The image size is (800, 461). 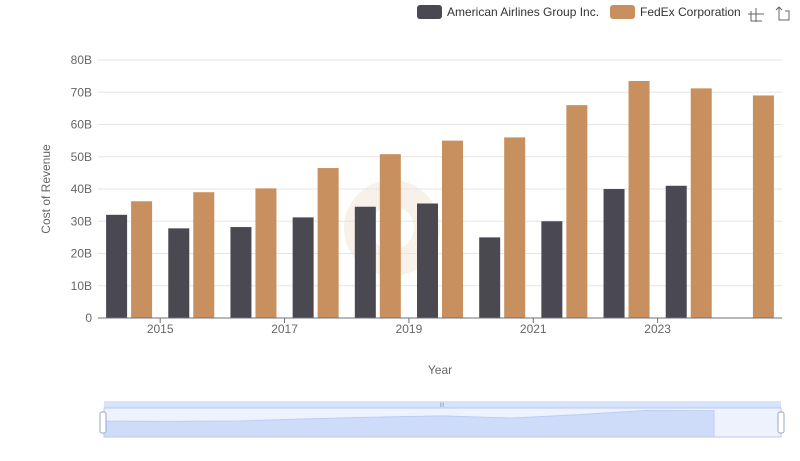 What do you see at coordinates (81, 125) in the screenshot?
I see `y-tick-label: 60B` at bounding box center [81, 125].